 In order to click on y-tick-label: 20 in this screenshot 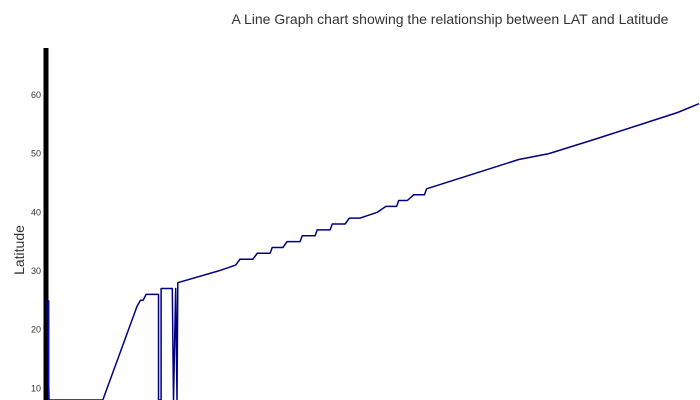, I will do `click(36, 330)`.